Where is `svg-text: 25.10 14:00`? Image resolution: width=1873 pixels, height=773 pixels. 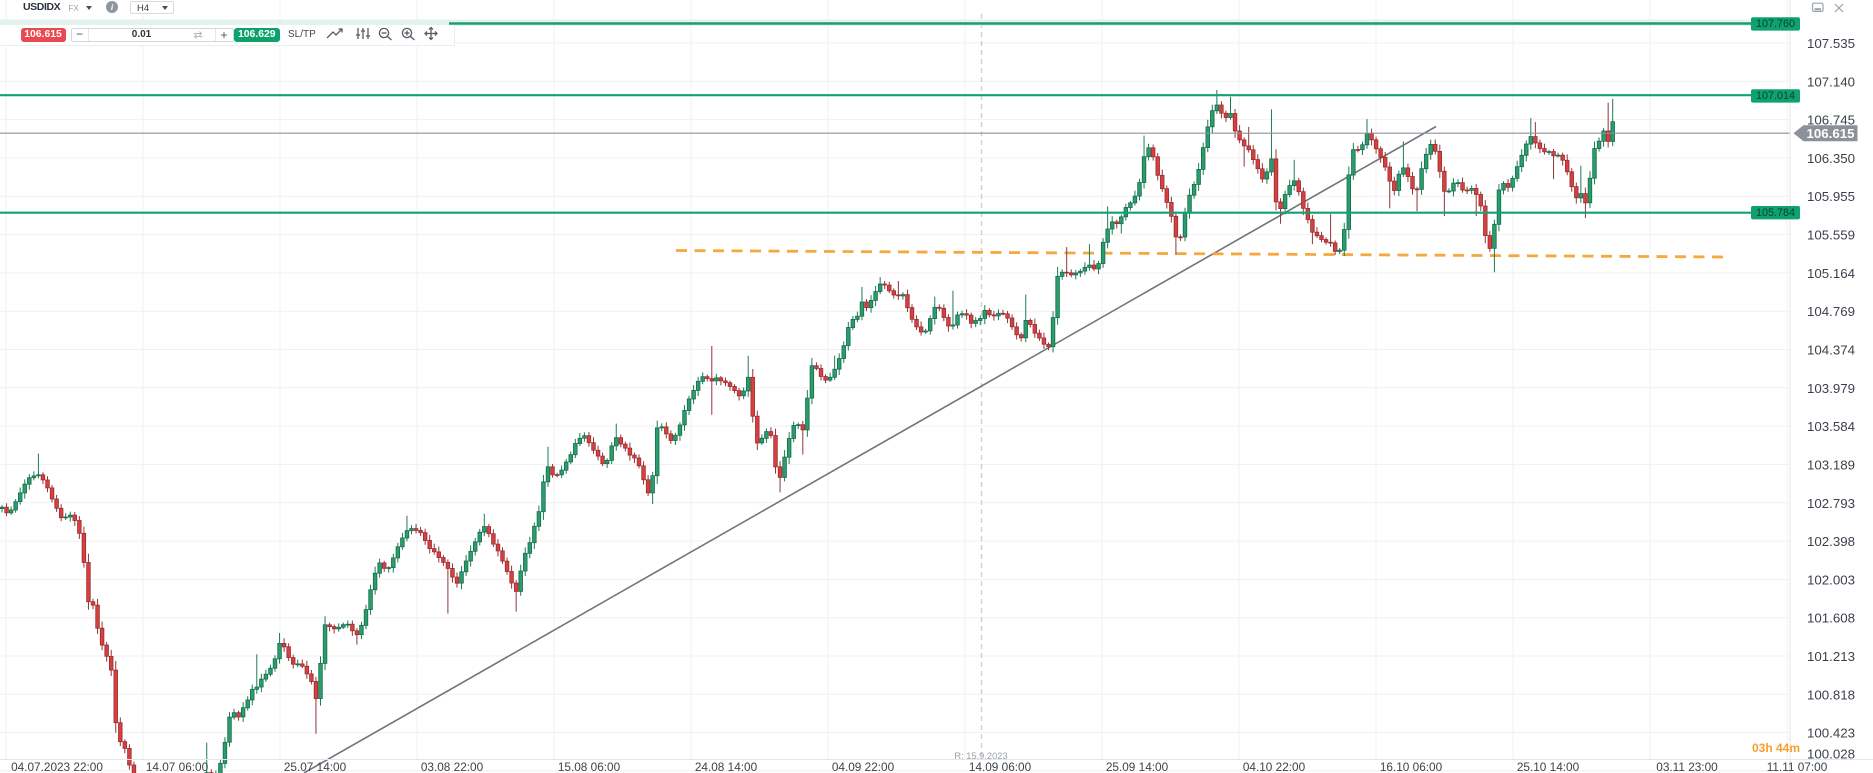
svg-text: 25.10 14:00 is located at coordinates (1548, 766).